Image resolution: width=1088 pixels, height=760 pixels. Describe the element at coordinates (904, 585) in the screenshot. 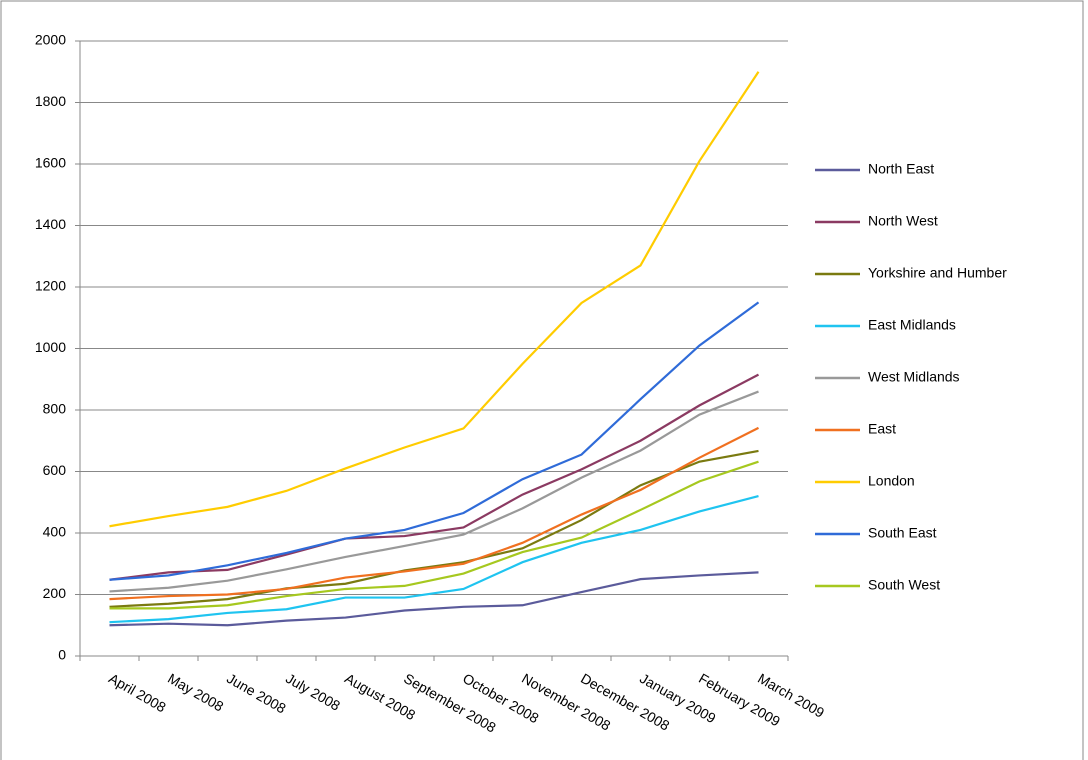

I see `legend-label: South West` at that location.